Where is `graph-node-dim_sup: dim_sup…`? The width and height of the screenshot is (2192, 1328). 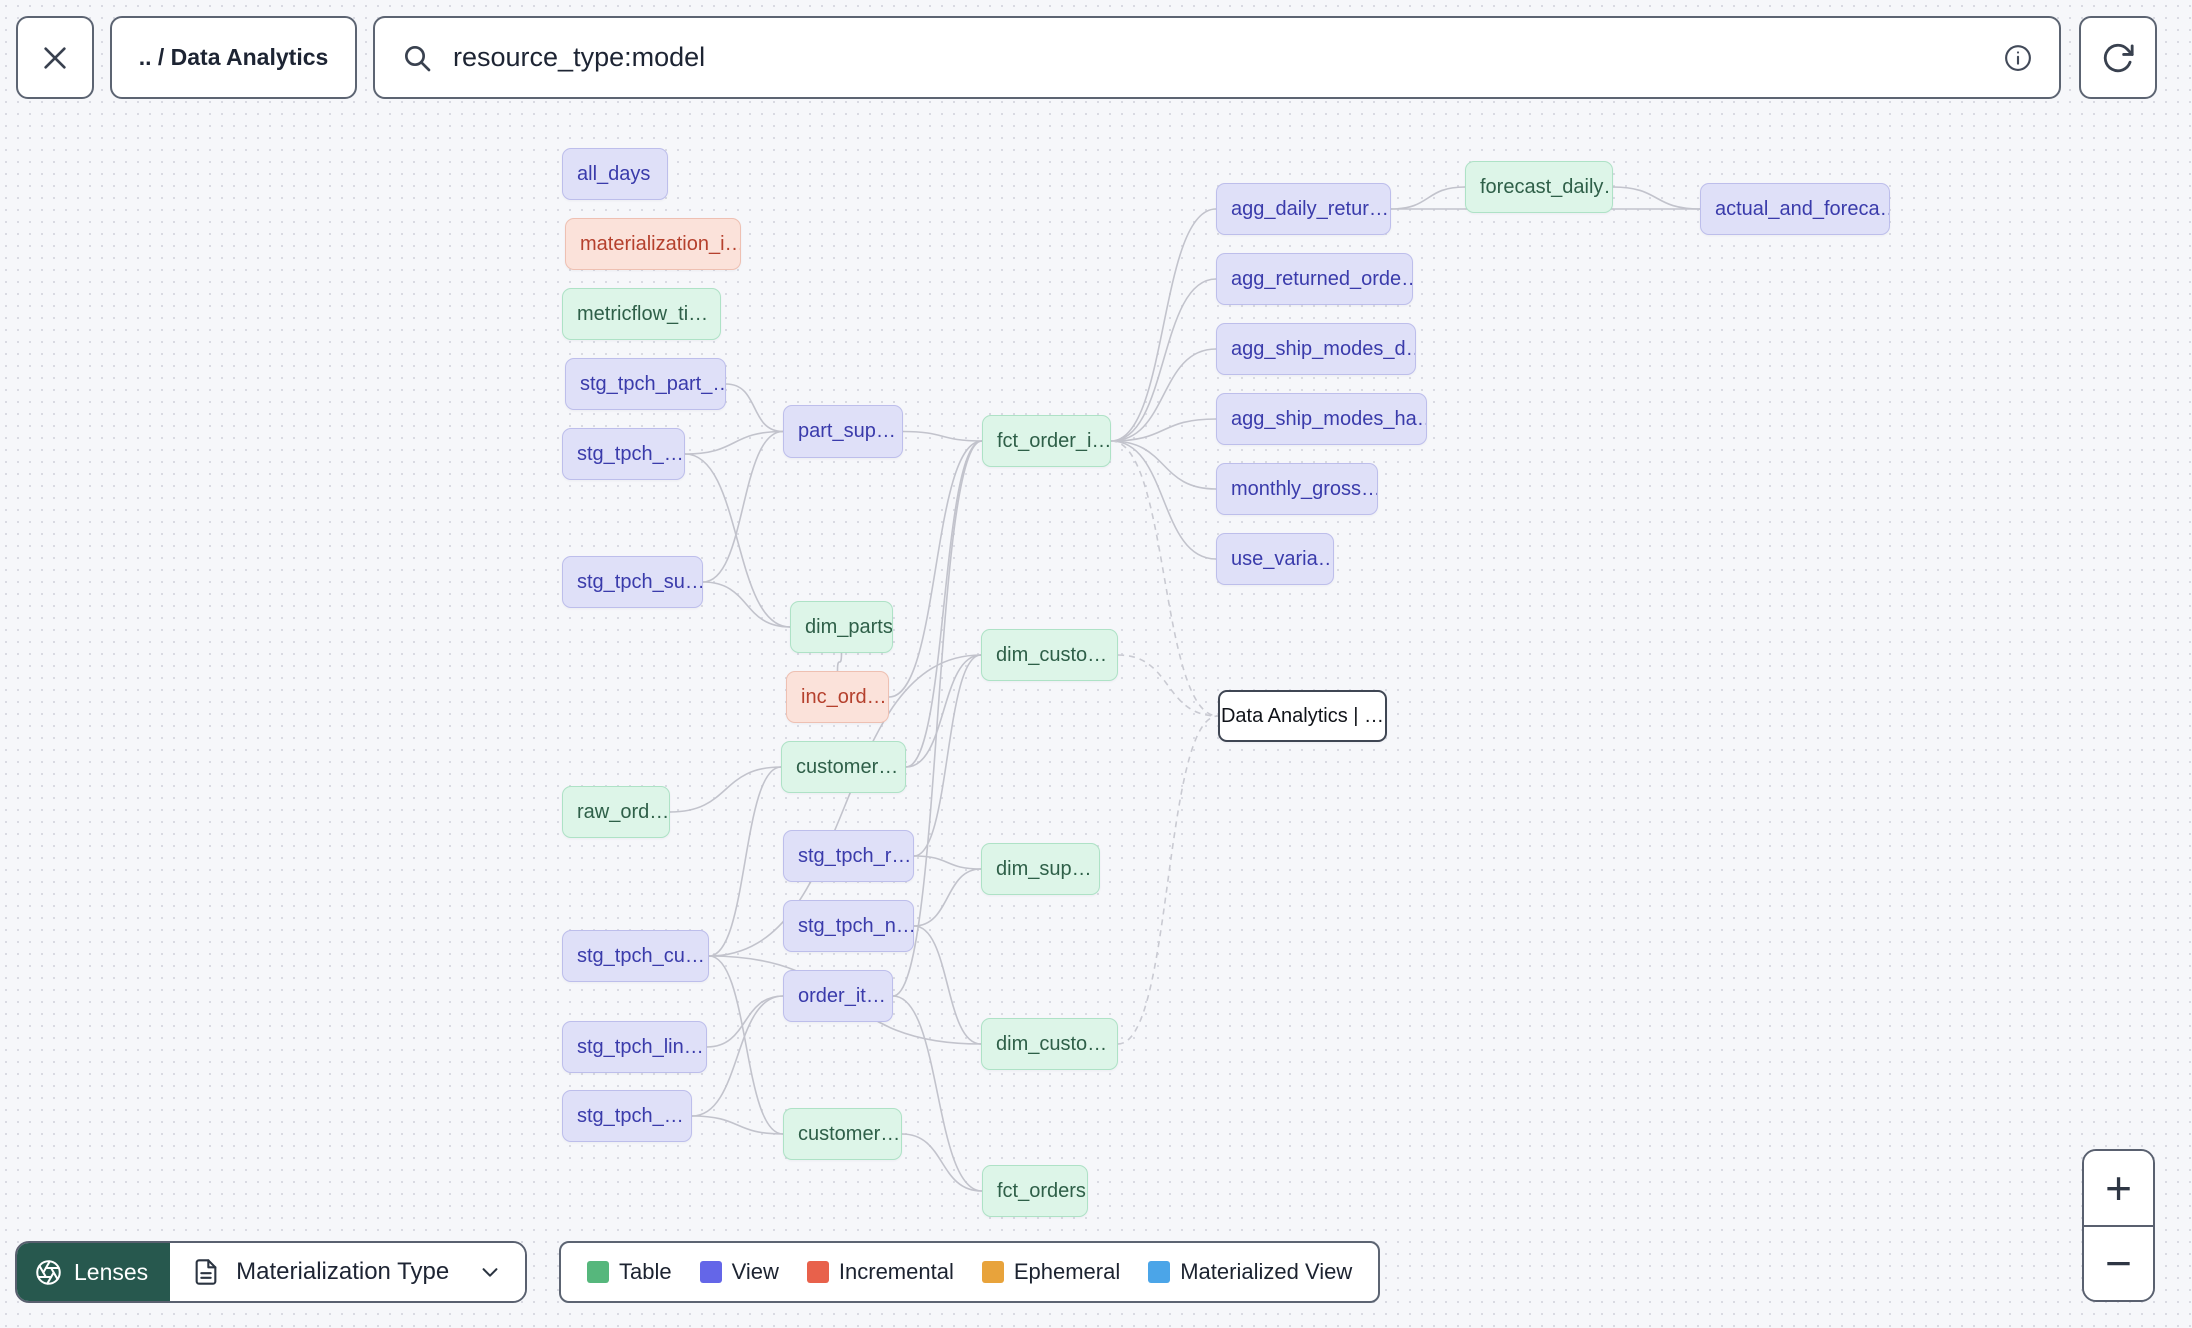 graph-node-dim_sup: dim_sup… is located at coordinates (1040, 869).